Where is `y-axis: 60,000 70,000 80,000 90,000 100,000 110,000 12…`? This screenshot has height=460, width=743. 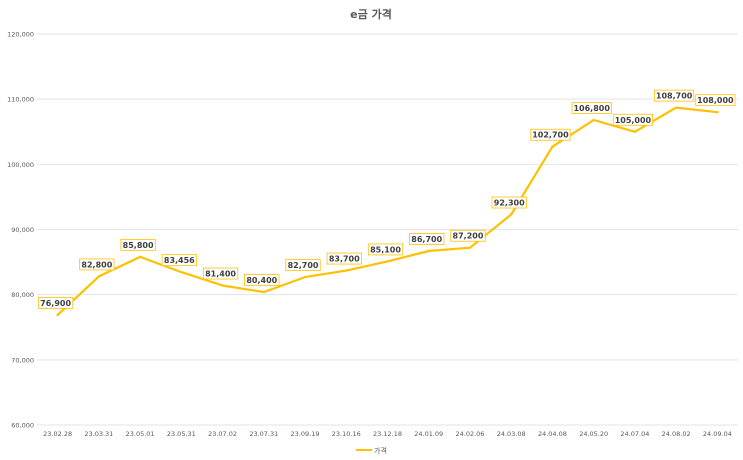
y-axis: 60,000 70,000 80,000 90,000 100,000 110,000 12… is located at coordinates (20, 230).